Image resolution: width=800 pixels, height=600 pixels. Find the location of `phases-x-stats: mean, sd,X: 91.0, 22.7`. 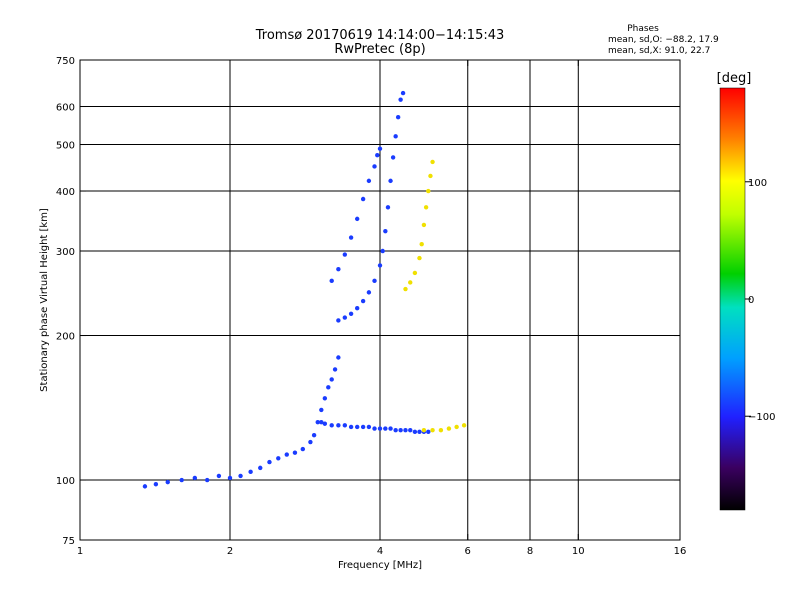

phases-x-stats: mean, sd,X: 91.0, 22.7 is located at coordinates (659, 51).